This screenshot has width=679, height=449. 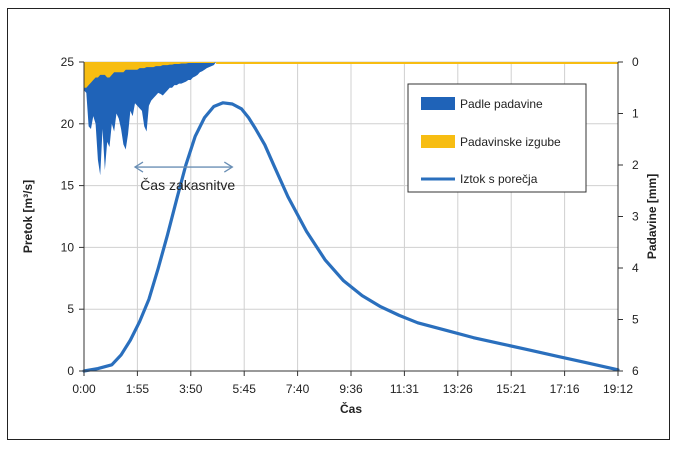 I want to click on y-right-tick-label: 5, so click(x=635, y=320).